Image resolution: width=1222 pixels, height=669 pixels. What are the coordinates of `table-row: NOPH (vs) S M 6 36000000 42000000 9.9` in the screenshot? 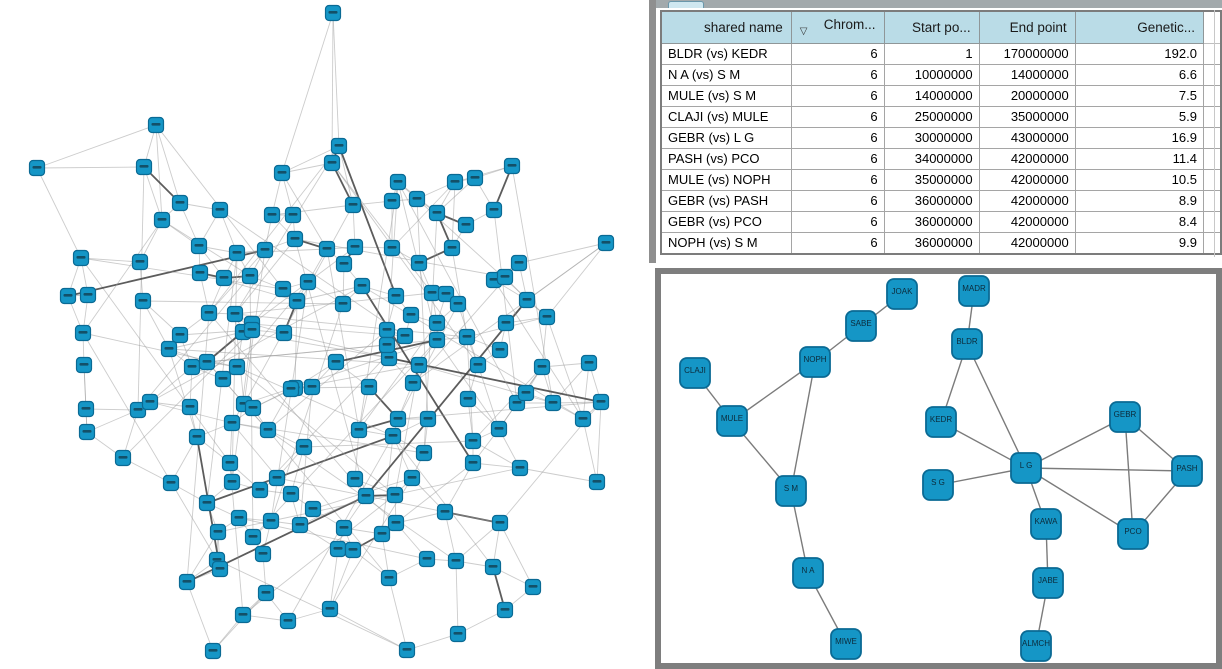 It's located at (941, 242).